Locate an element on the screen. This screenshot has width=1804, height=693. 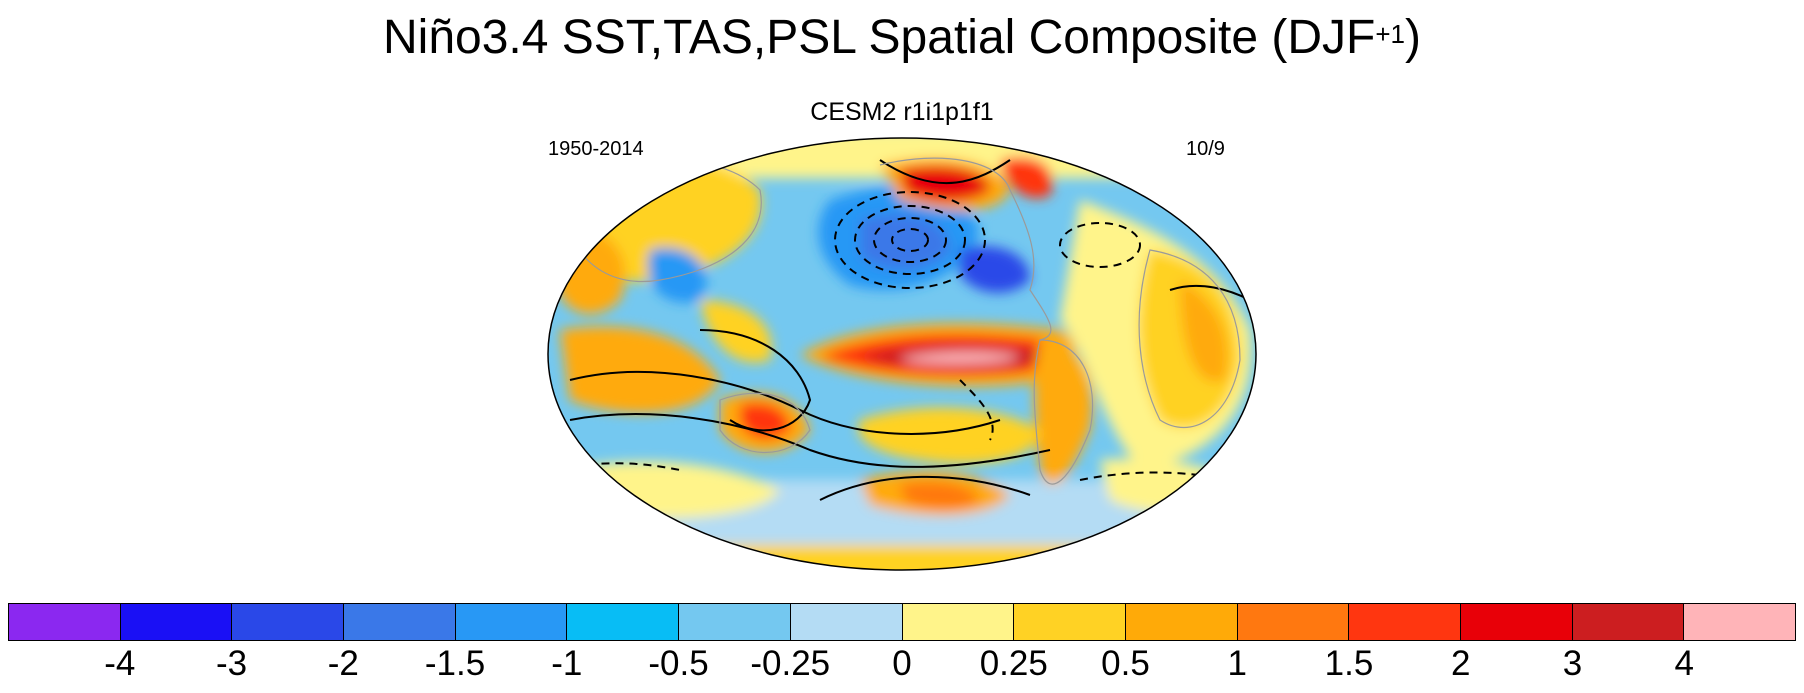
colorbar-tick-label: 0 is located at coordinates (902, 663).